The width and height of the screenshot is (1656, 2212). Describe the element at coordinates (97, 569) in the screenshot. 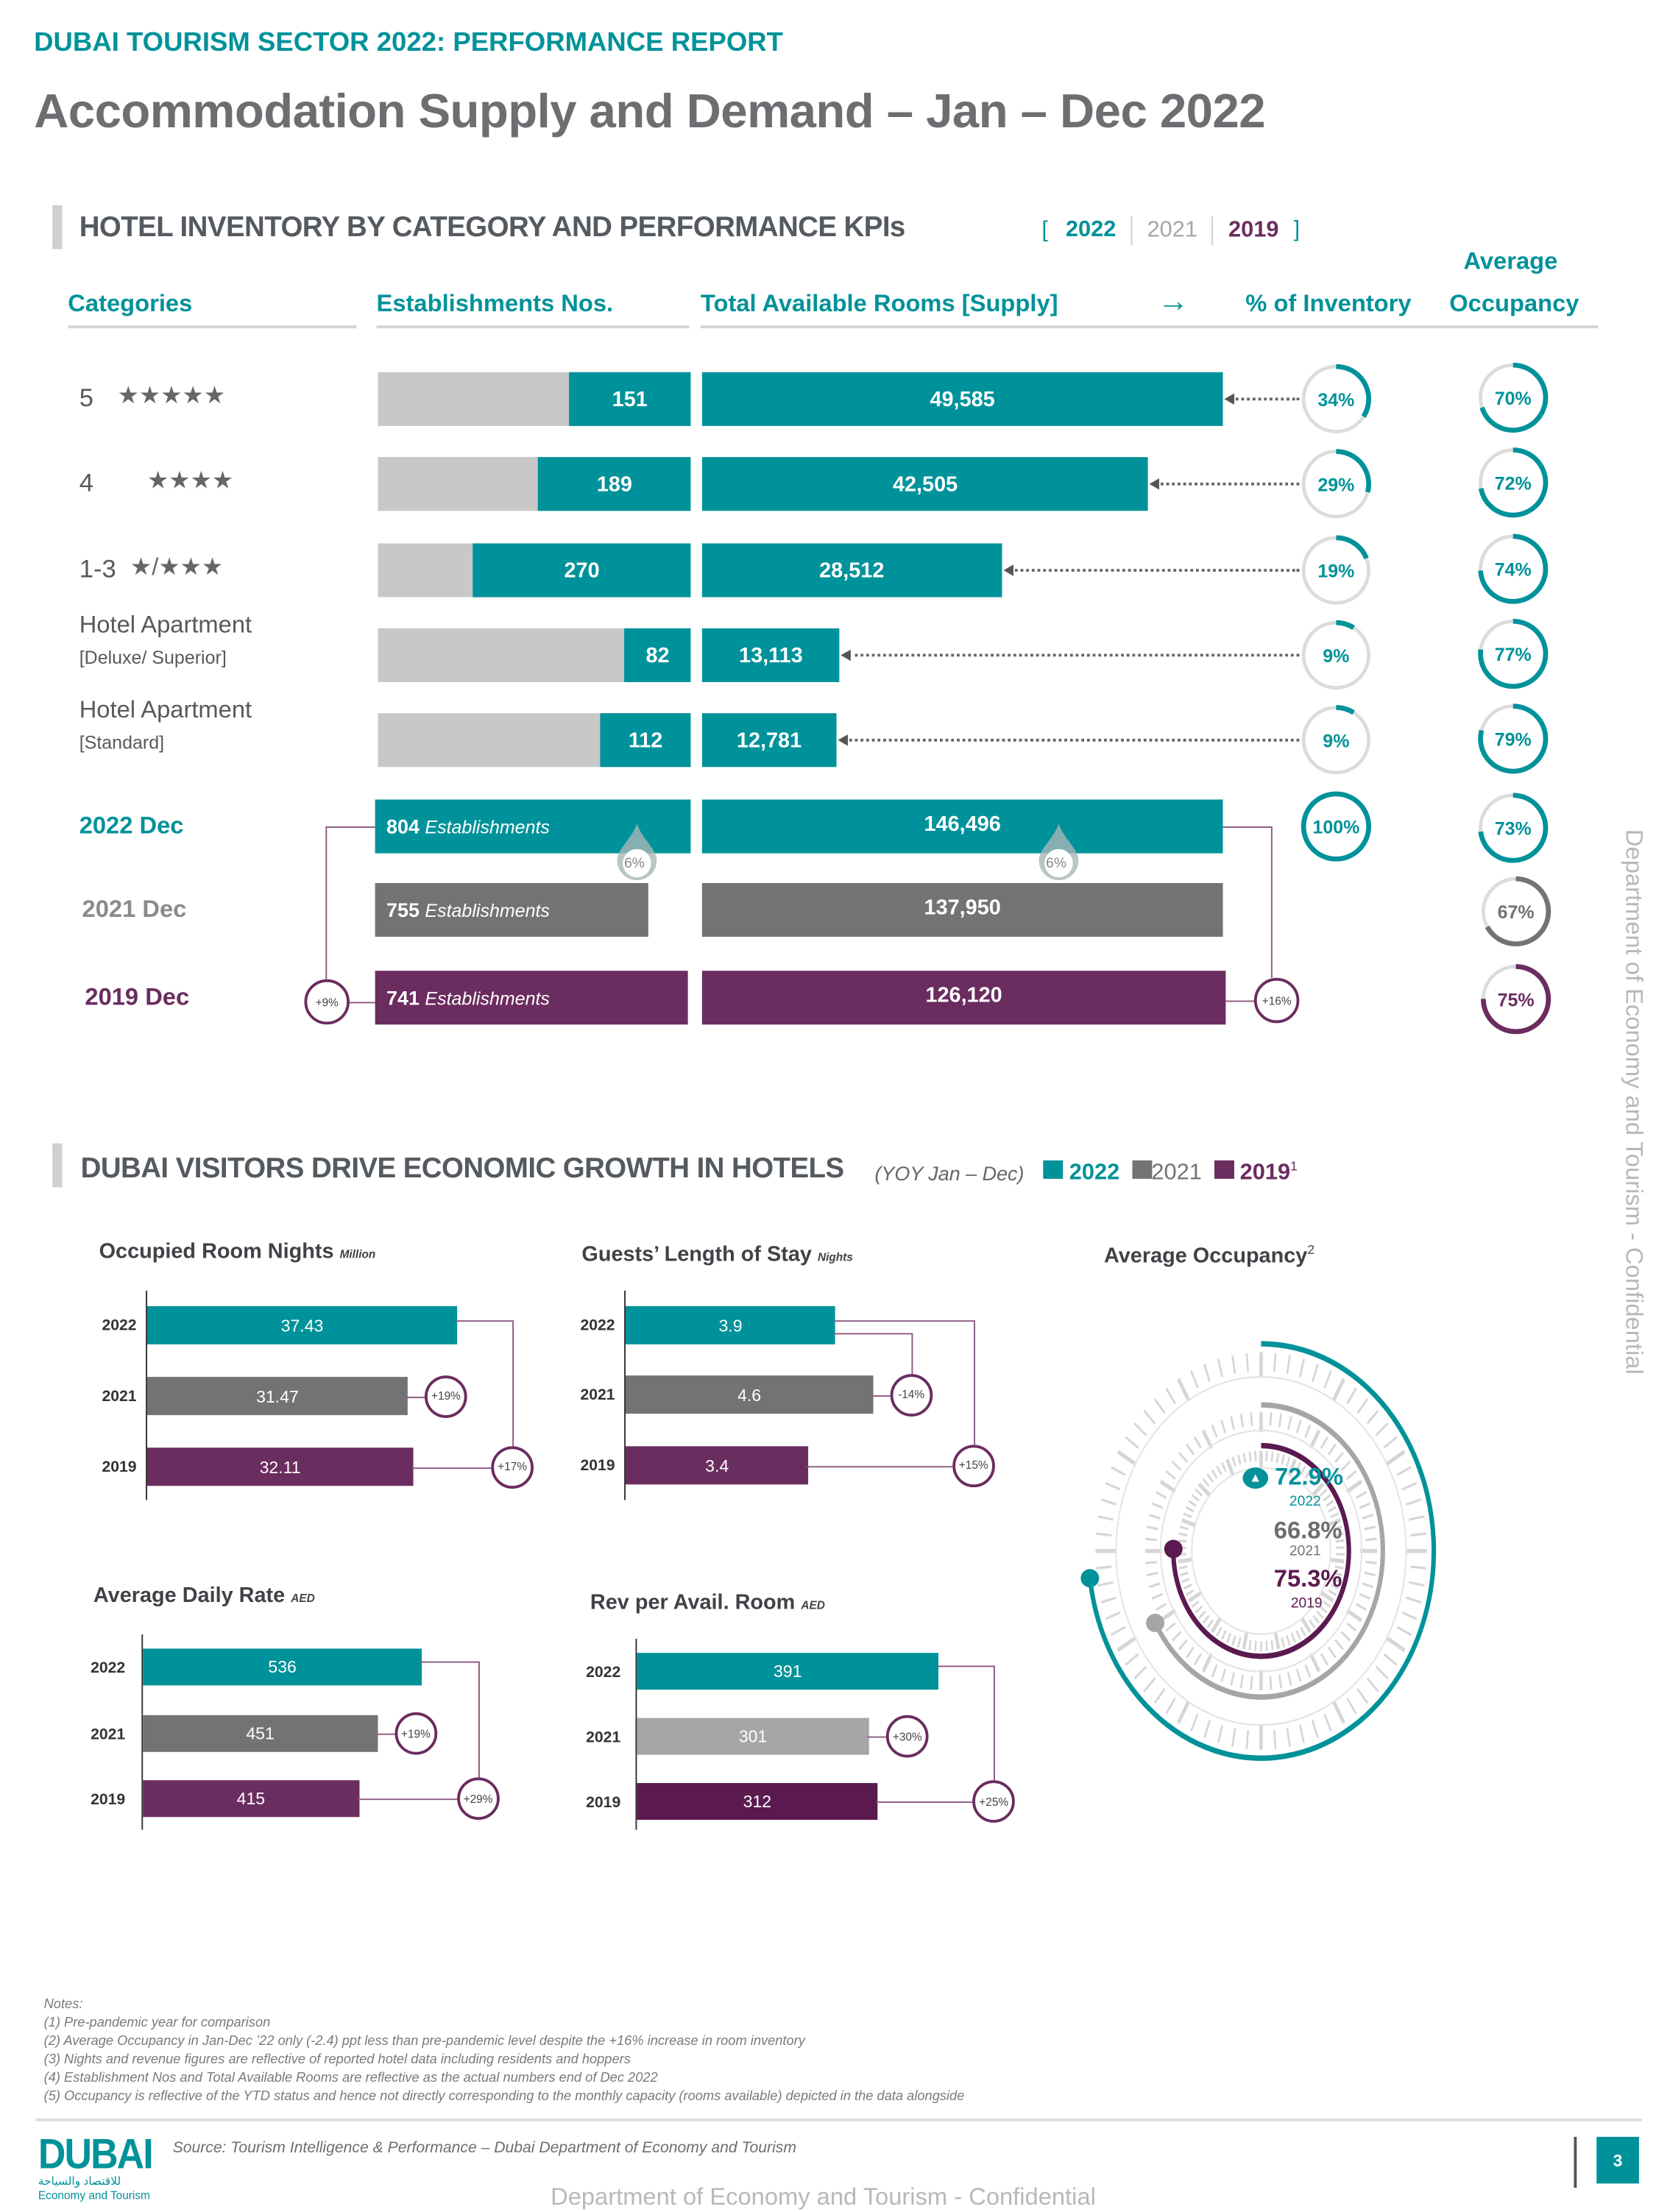

I see `category-label: 1-3` at that location.